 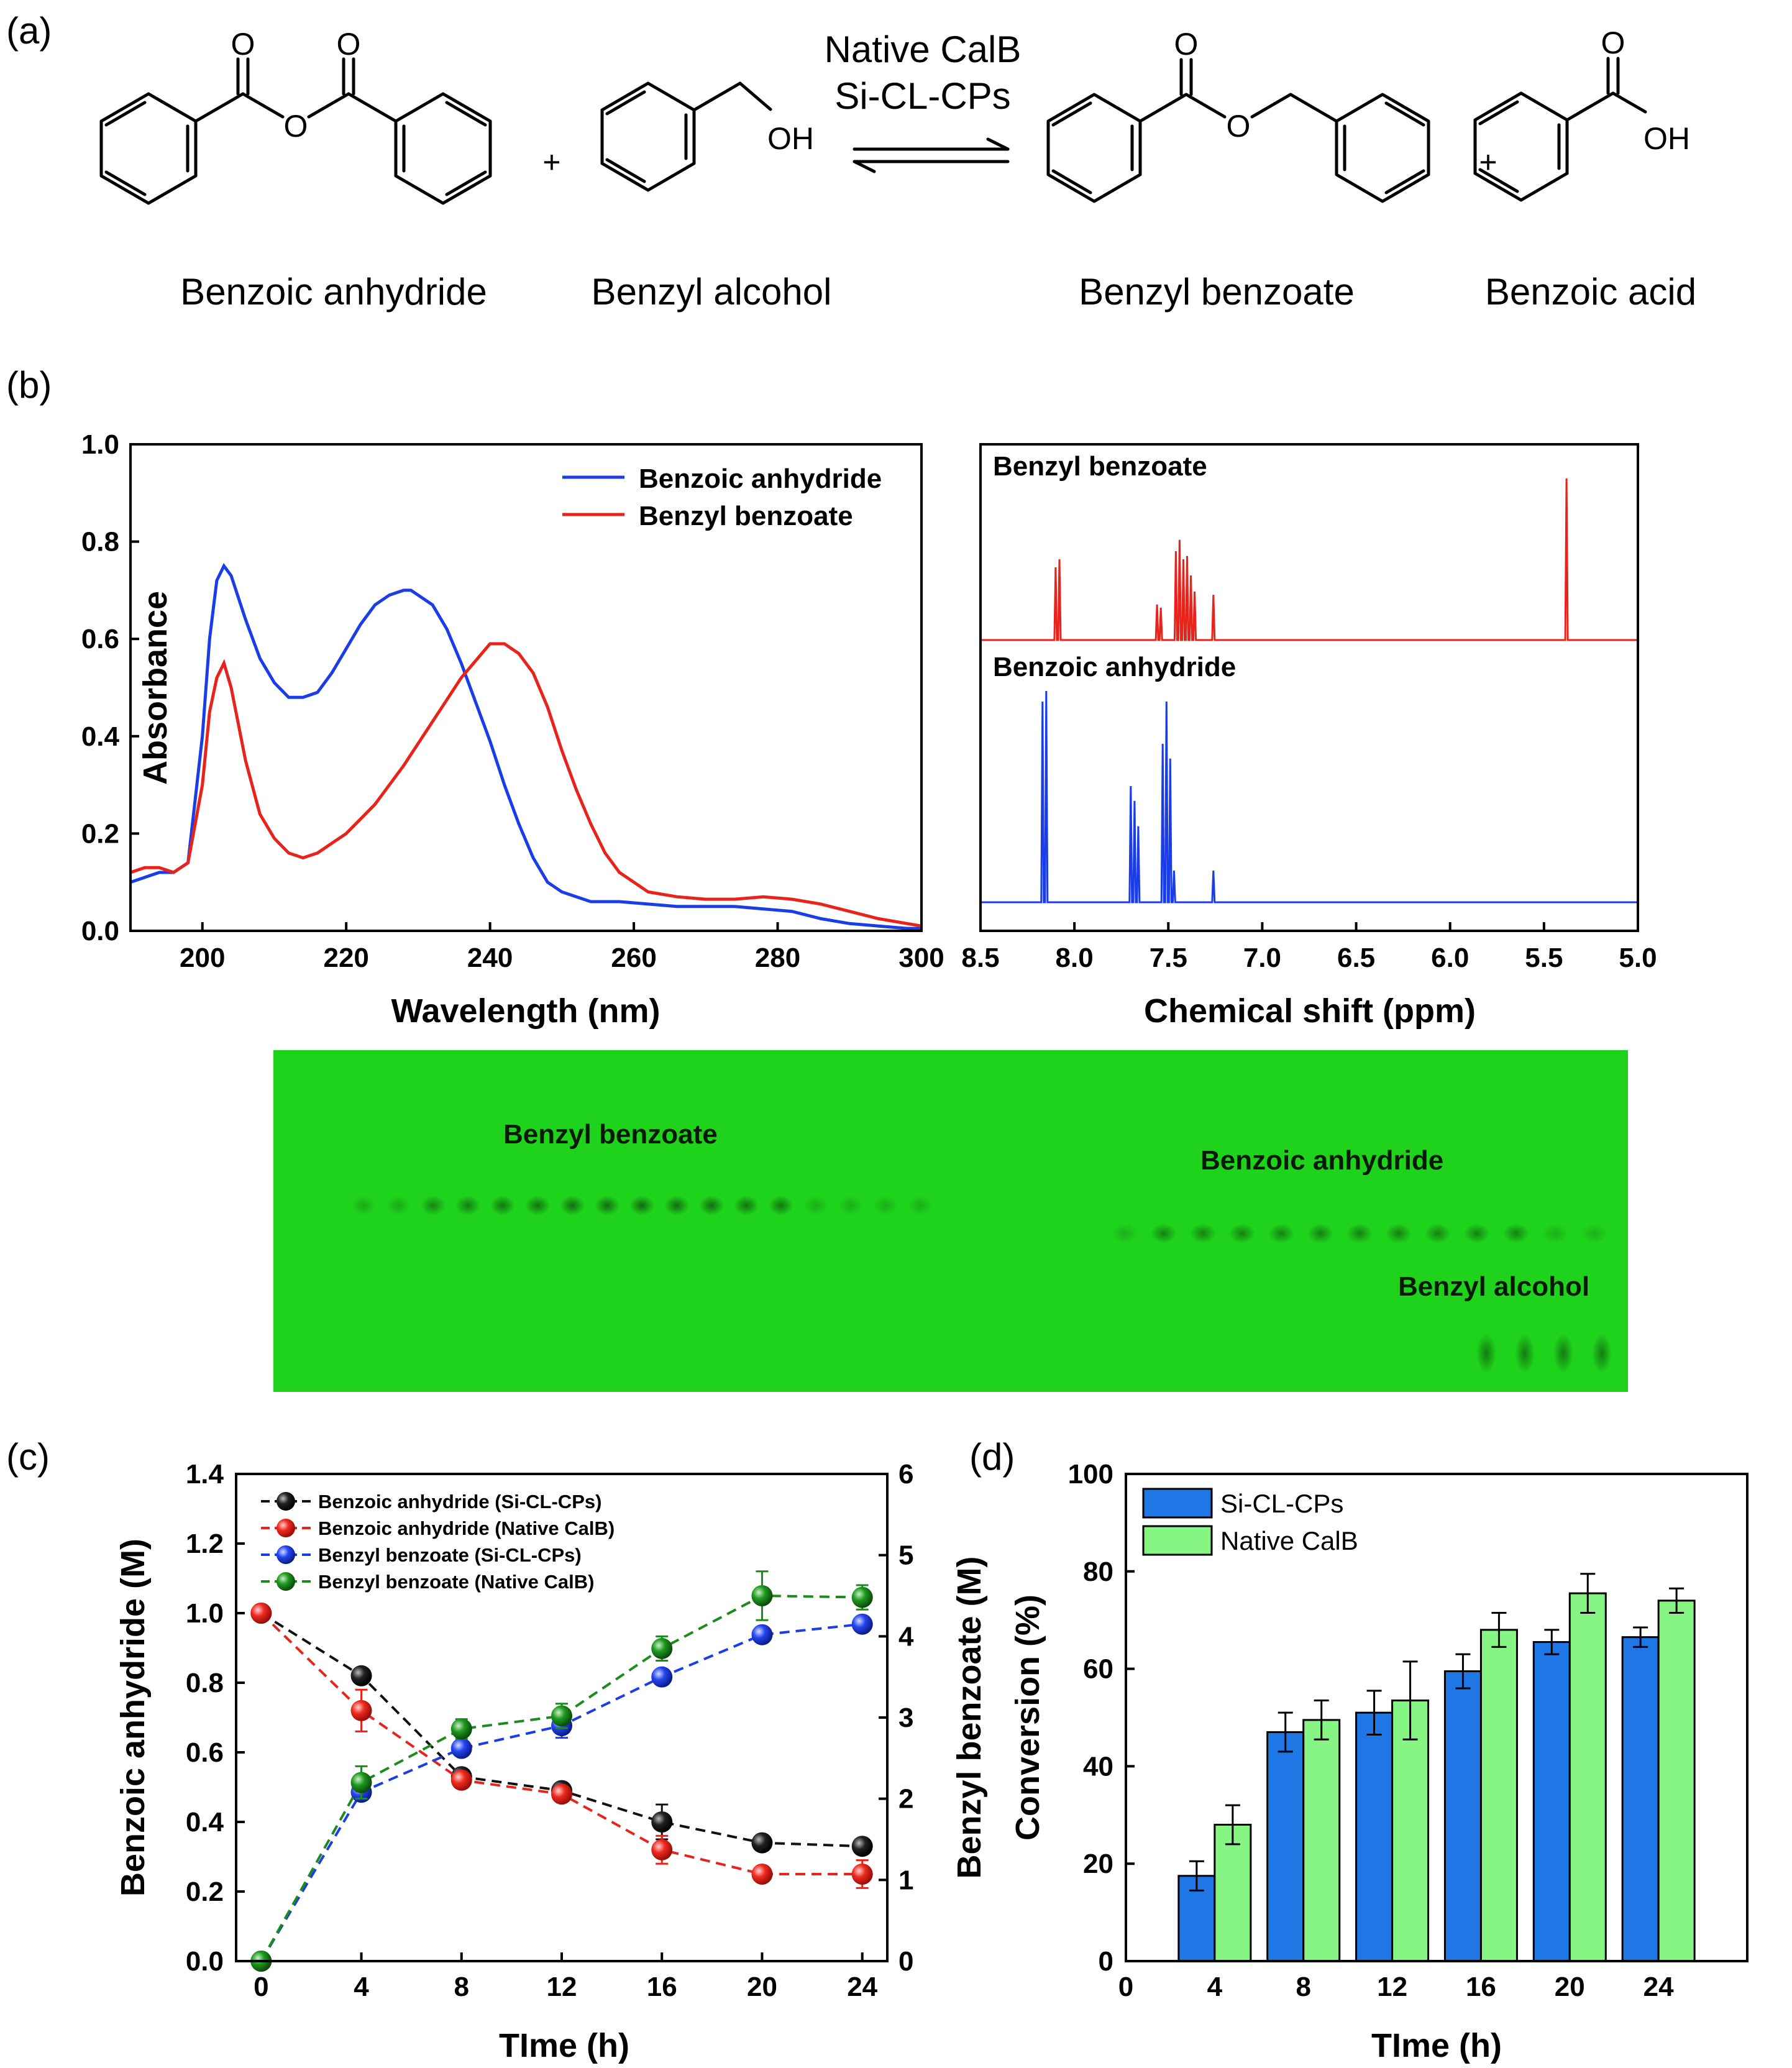 I want to click on conversion-plot-frame, so click(x=1437, y=1717).